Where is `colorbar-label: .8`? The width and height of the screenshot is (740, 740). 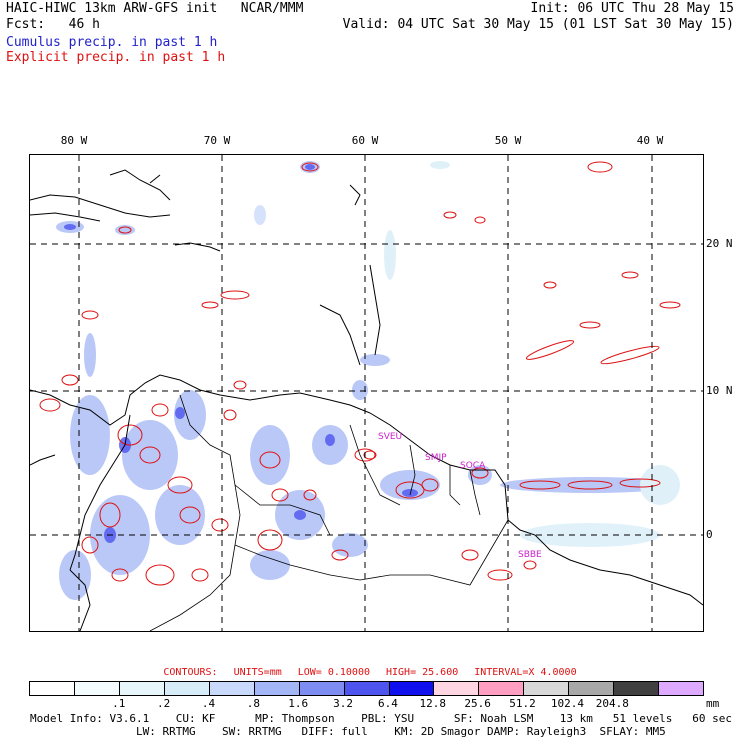 colorbar-label: .8 is located at coordinates (253, 703).